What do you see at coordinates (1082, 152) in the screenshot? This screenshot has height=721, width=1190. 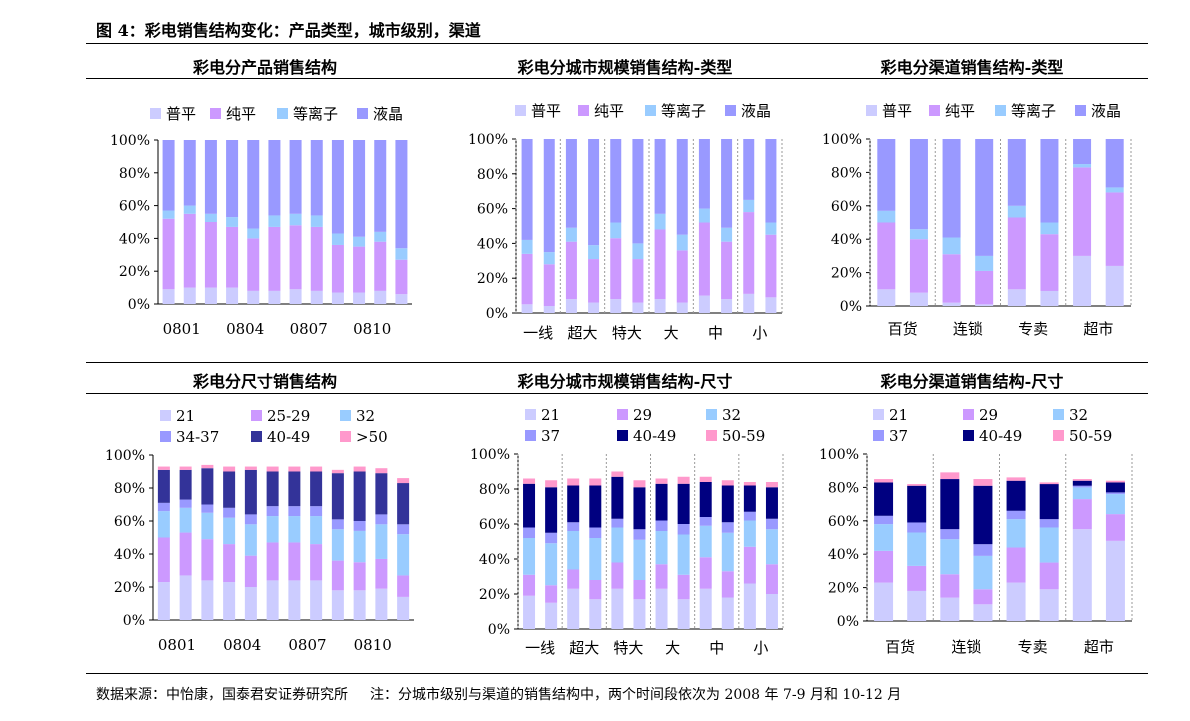 I see `bar-7-液晶` at bounding box center [1082, 152].